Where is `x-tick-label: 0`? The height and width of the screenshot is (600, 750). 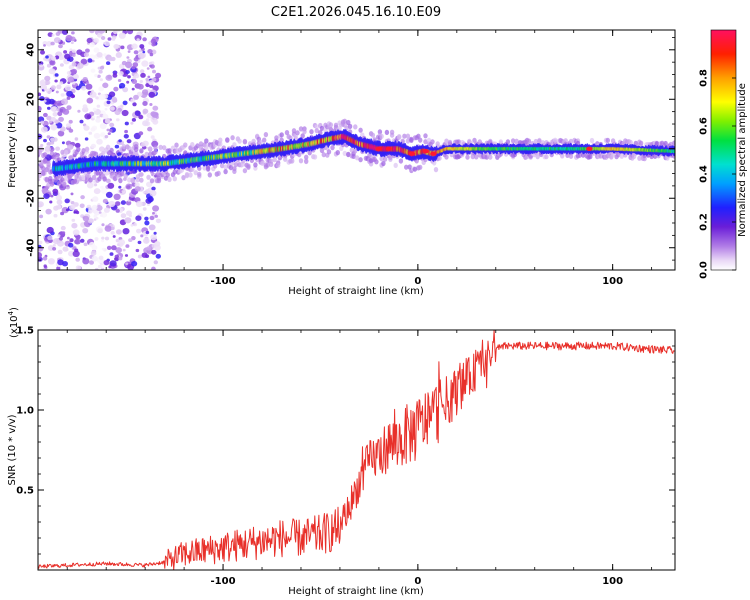
x-tick-label: 0 is located at coordinates (417, 281).